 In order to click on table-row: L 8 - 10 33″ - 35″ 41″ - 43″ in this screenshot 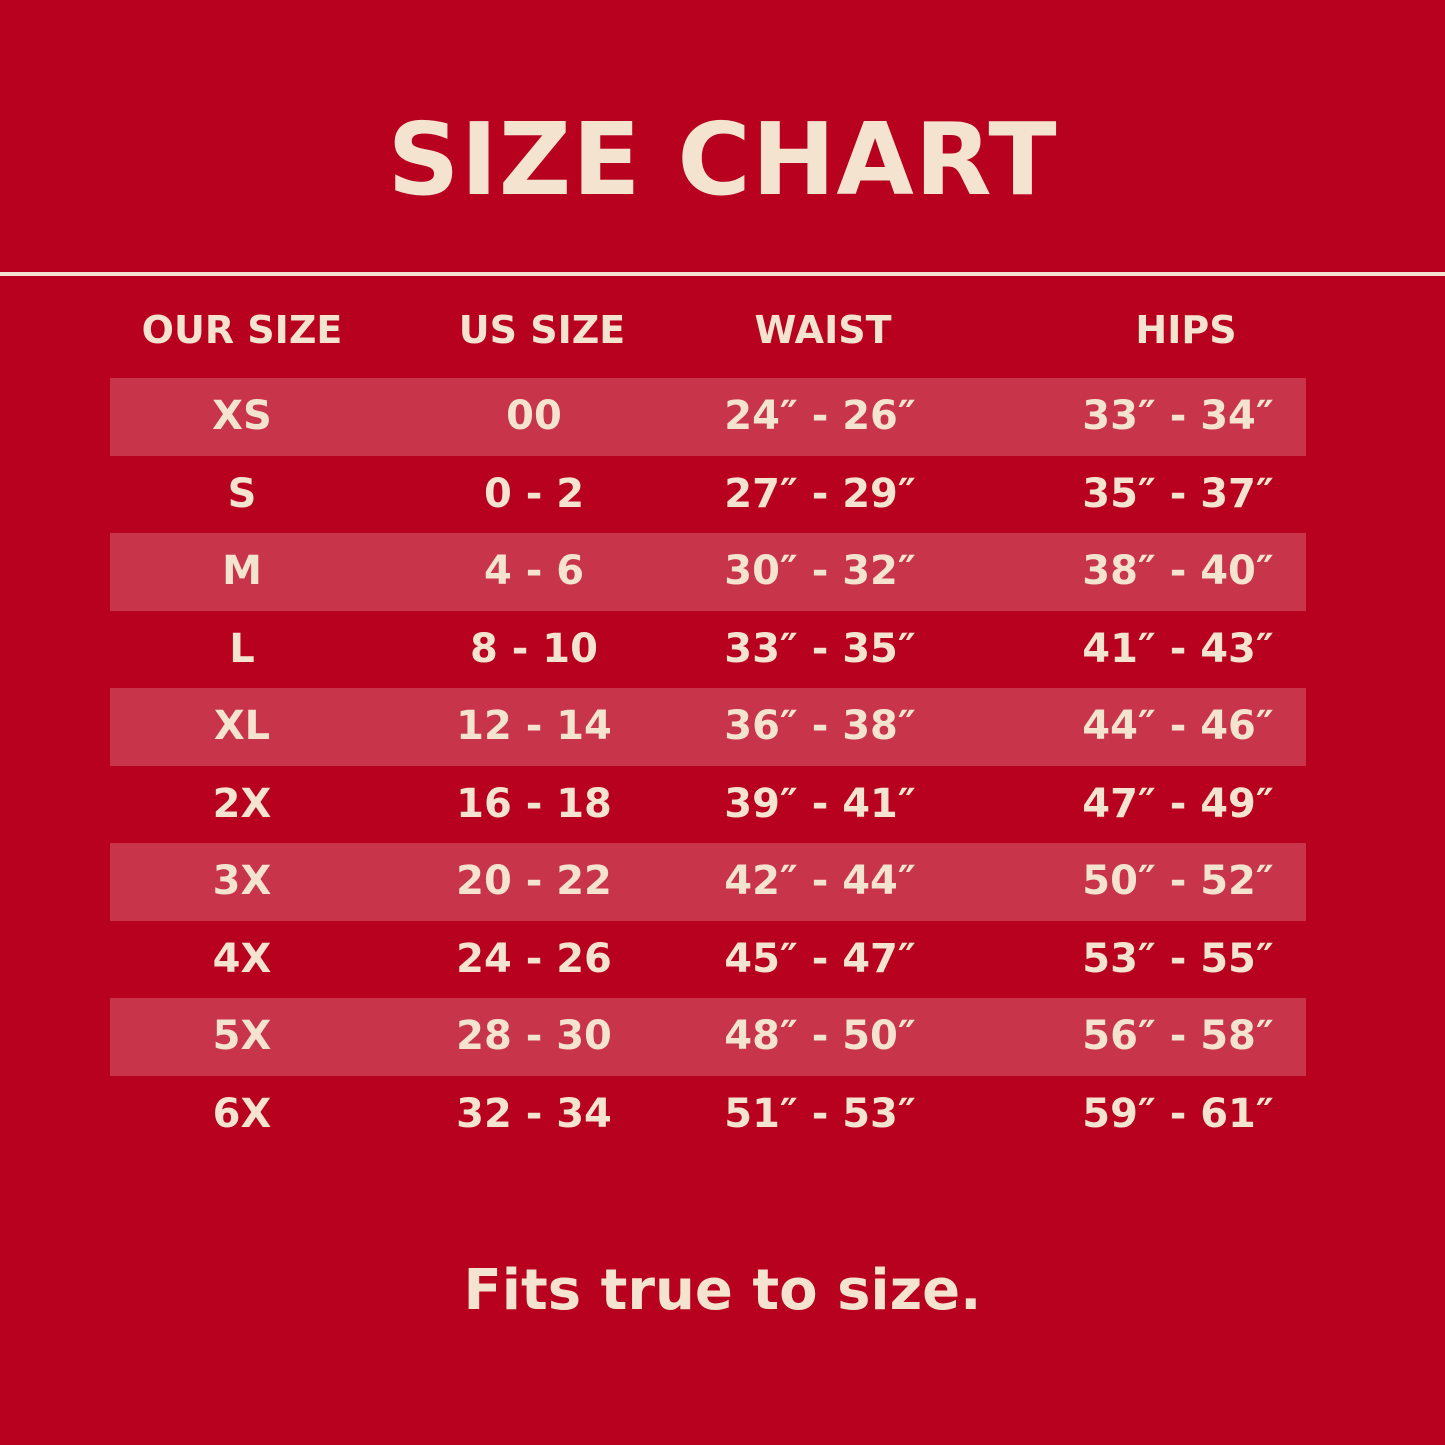, I will do `click(708, 650)`.